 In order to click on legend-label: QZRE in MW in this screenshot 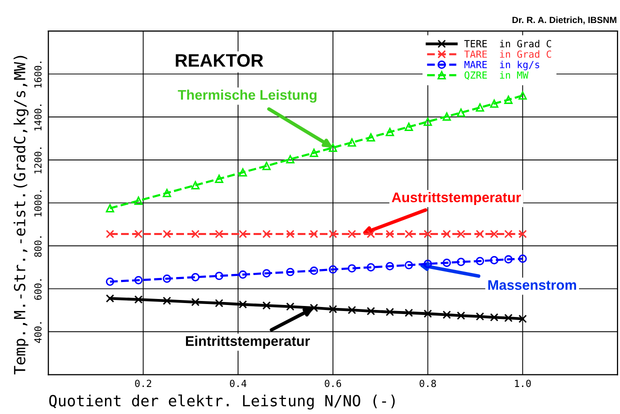, I will do `click(496, 75)`.